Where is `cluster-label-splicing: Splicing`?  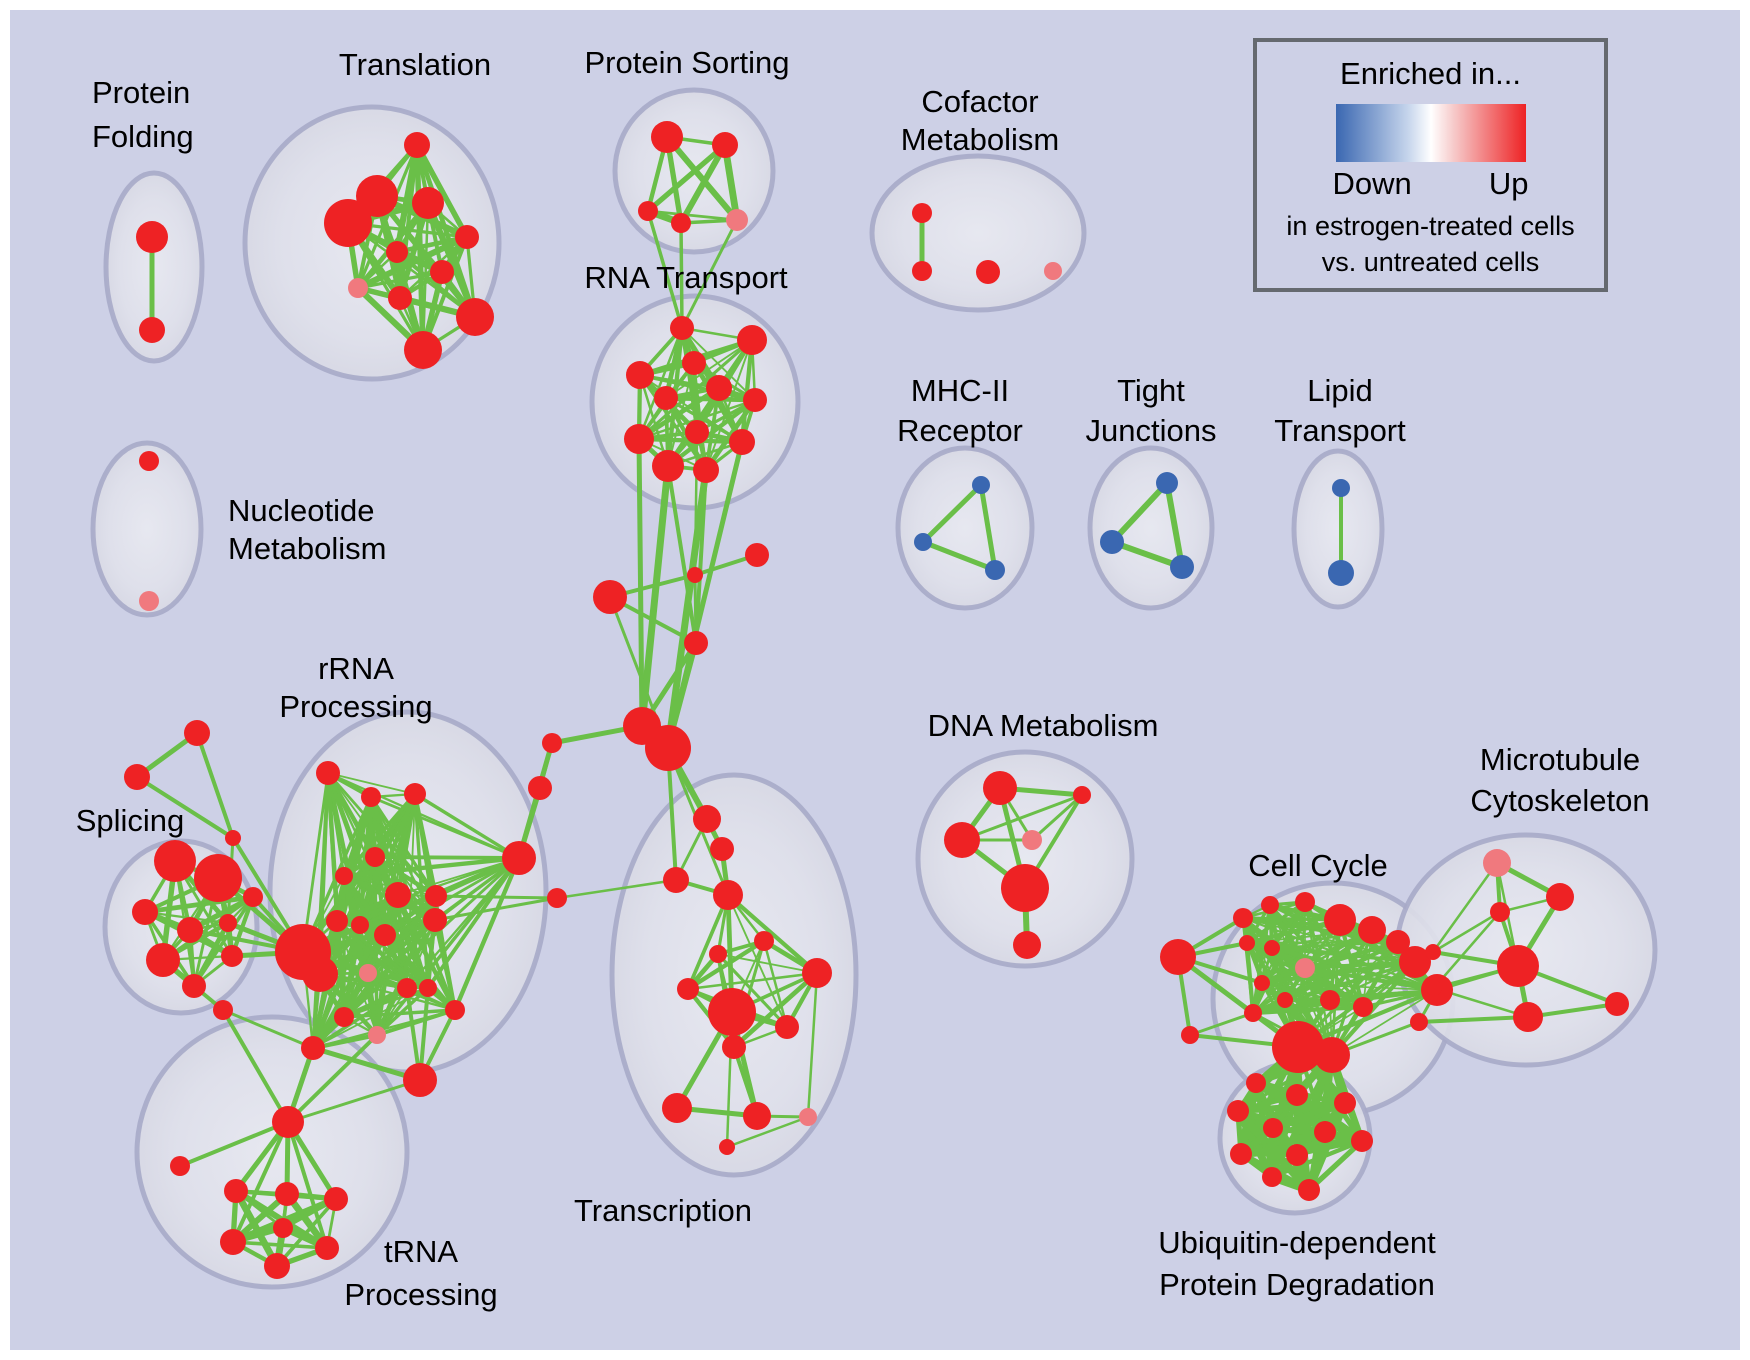
cluster-label-splicing: Splicing is located at coordinates (130, 820).